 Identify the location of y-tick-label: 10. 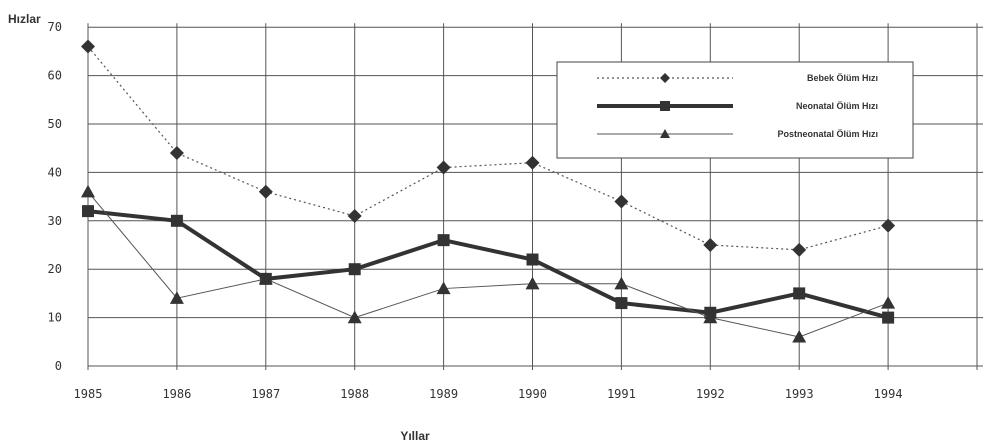
(55, 318).